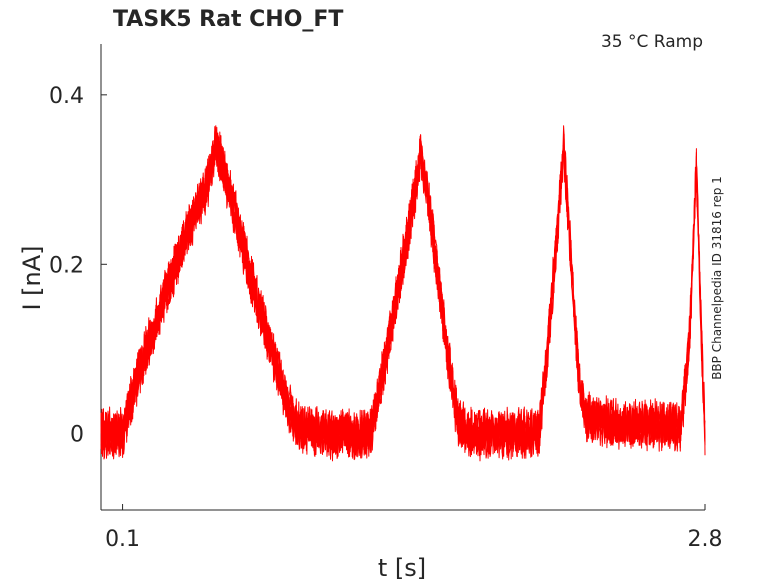  I want to click on x-tick-label: 0.1, so click(122, 539).